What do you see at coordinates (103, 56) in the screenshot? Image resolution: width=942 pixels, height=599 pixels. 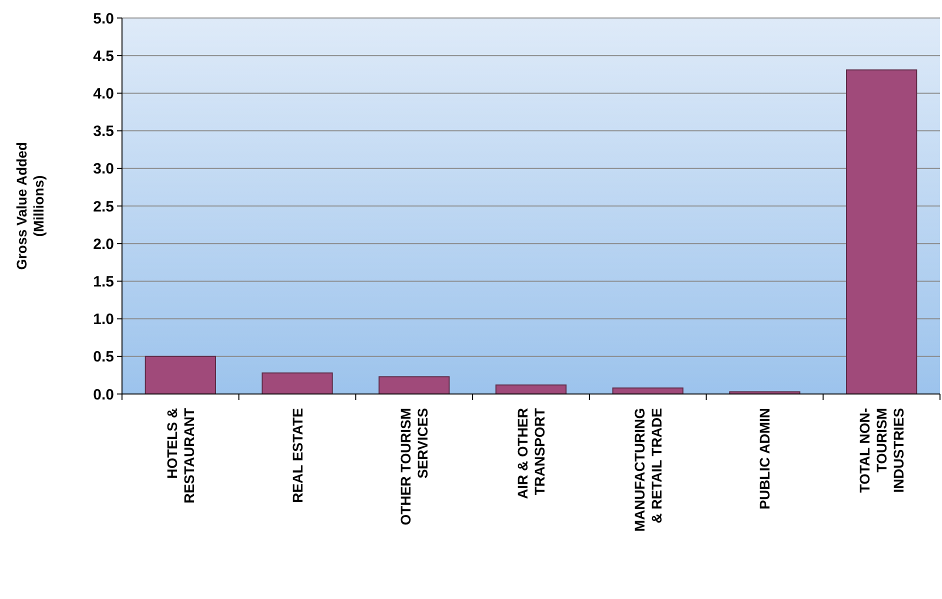 I see `y-tick-label: 4.5` at bounding box center [103, 56].